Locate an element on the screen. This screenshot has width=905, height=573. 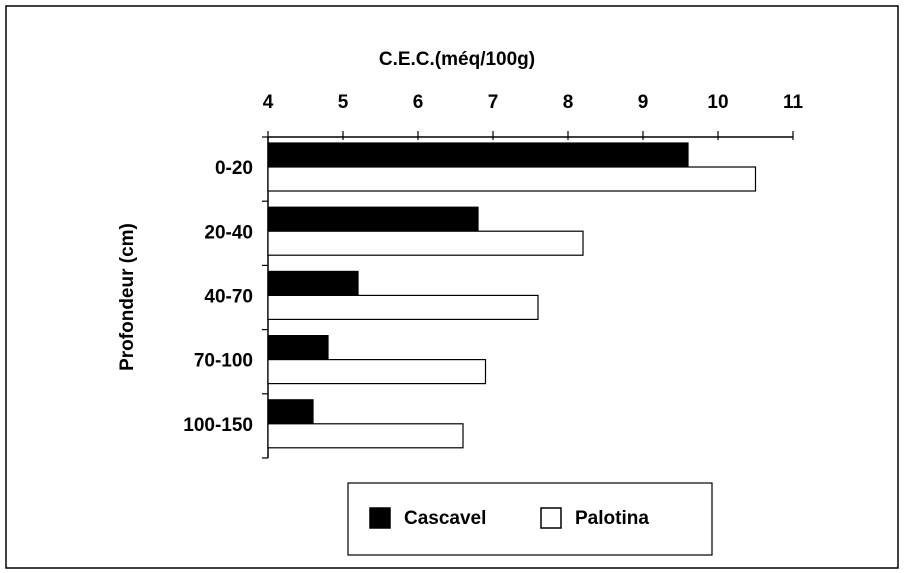
x-tick-label: 10 is located at coordinates (717, 102).